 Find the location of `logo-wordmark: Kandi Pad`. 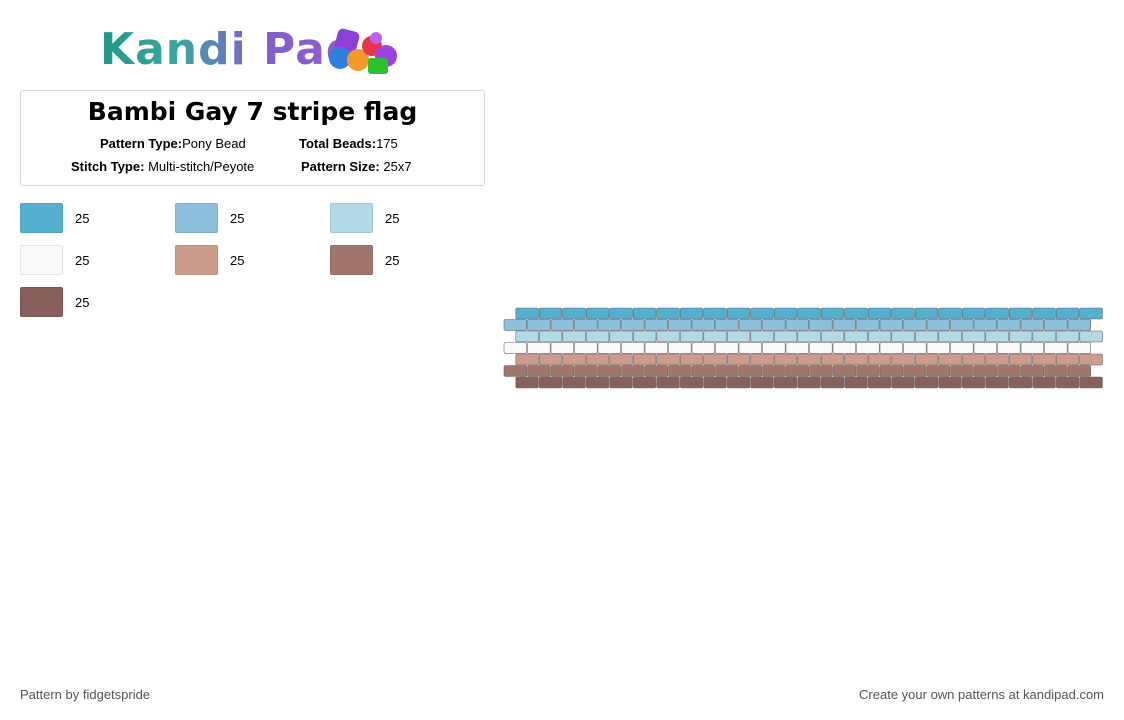

logo-wordmark: Kandi Pad is located at coordinates (229, 49).